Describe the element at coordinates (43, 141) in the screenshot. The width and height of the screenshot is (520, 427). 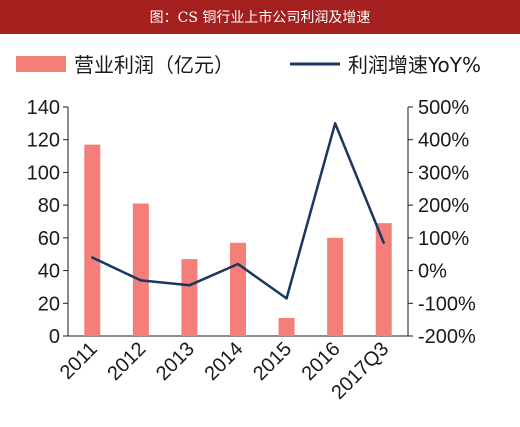
I see `y-left-tick-label: 120` at that location.